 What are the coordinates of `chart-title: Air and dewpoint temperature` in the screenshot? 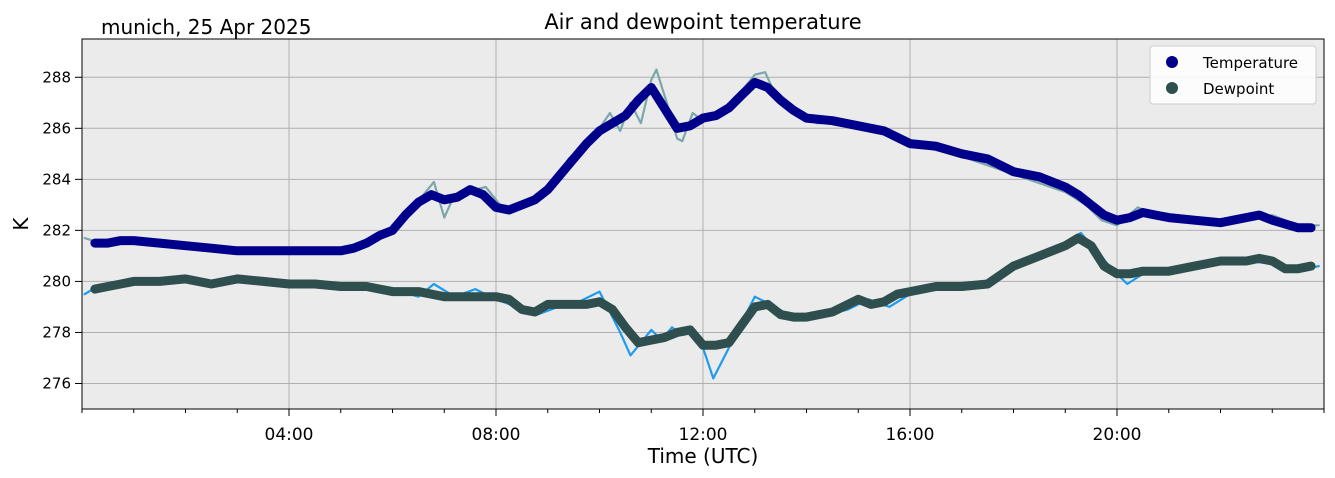 It's located at (702, 22).